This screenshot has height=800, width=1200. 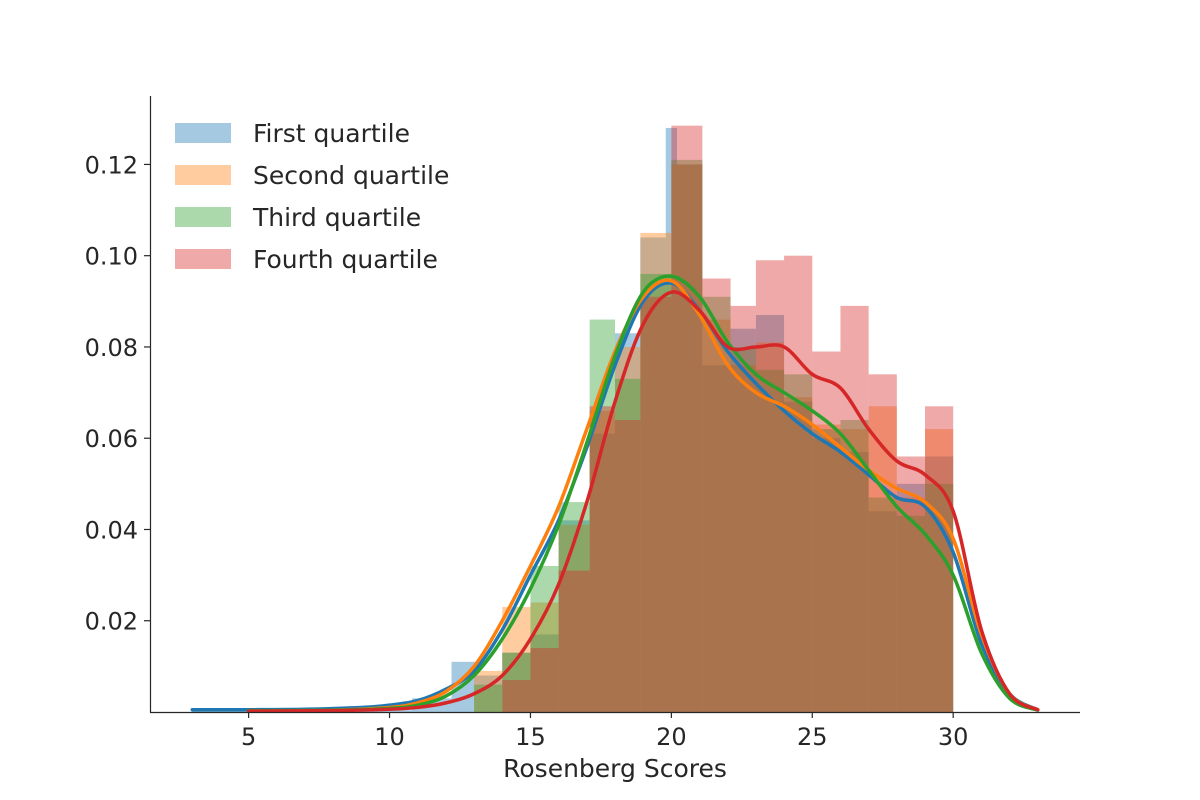 What do you see at coordinates (671, 737) in the screenshot?
I see `x-tick-label: 20` at bounding box center [671, 737].